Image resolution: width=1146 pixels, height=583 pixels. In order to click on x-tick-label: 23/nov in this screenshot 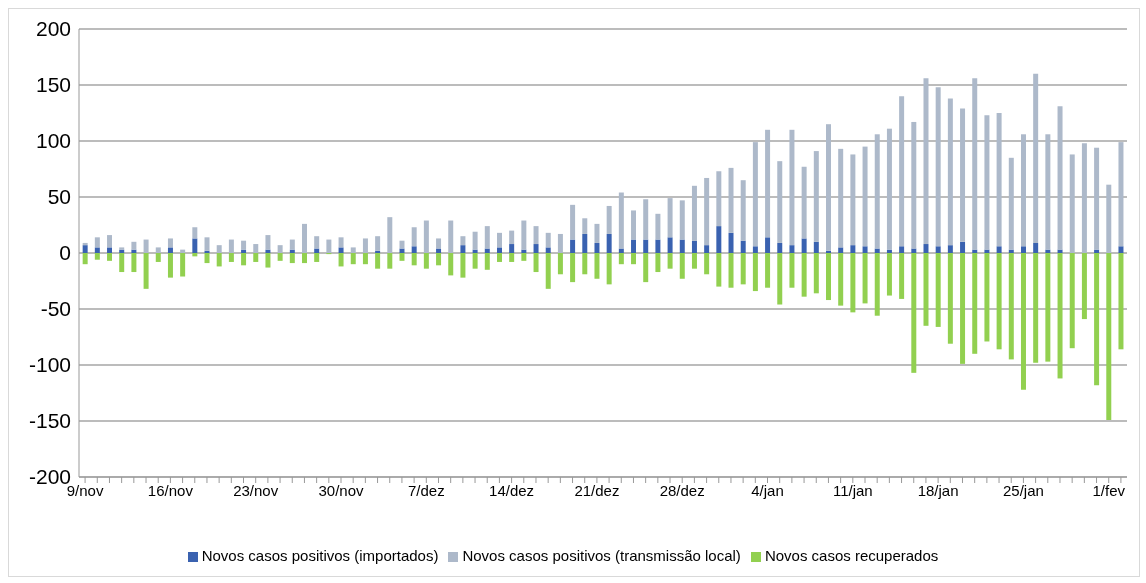, I will do `click(256, 490)`.